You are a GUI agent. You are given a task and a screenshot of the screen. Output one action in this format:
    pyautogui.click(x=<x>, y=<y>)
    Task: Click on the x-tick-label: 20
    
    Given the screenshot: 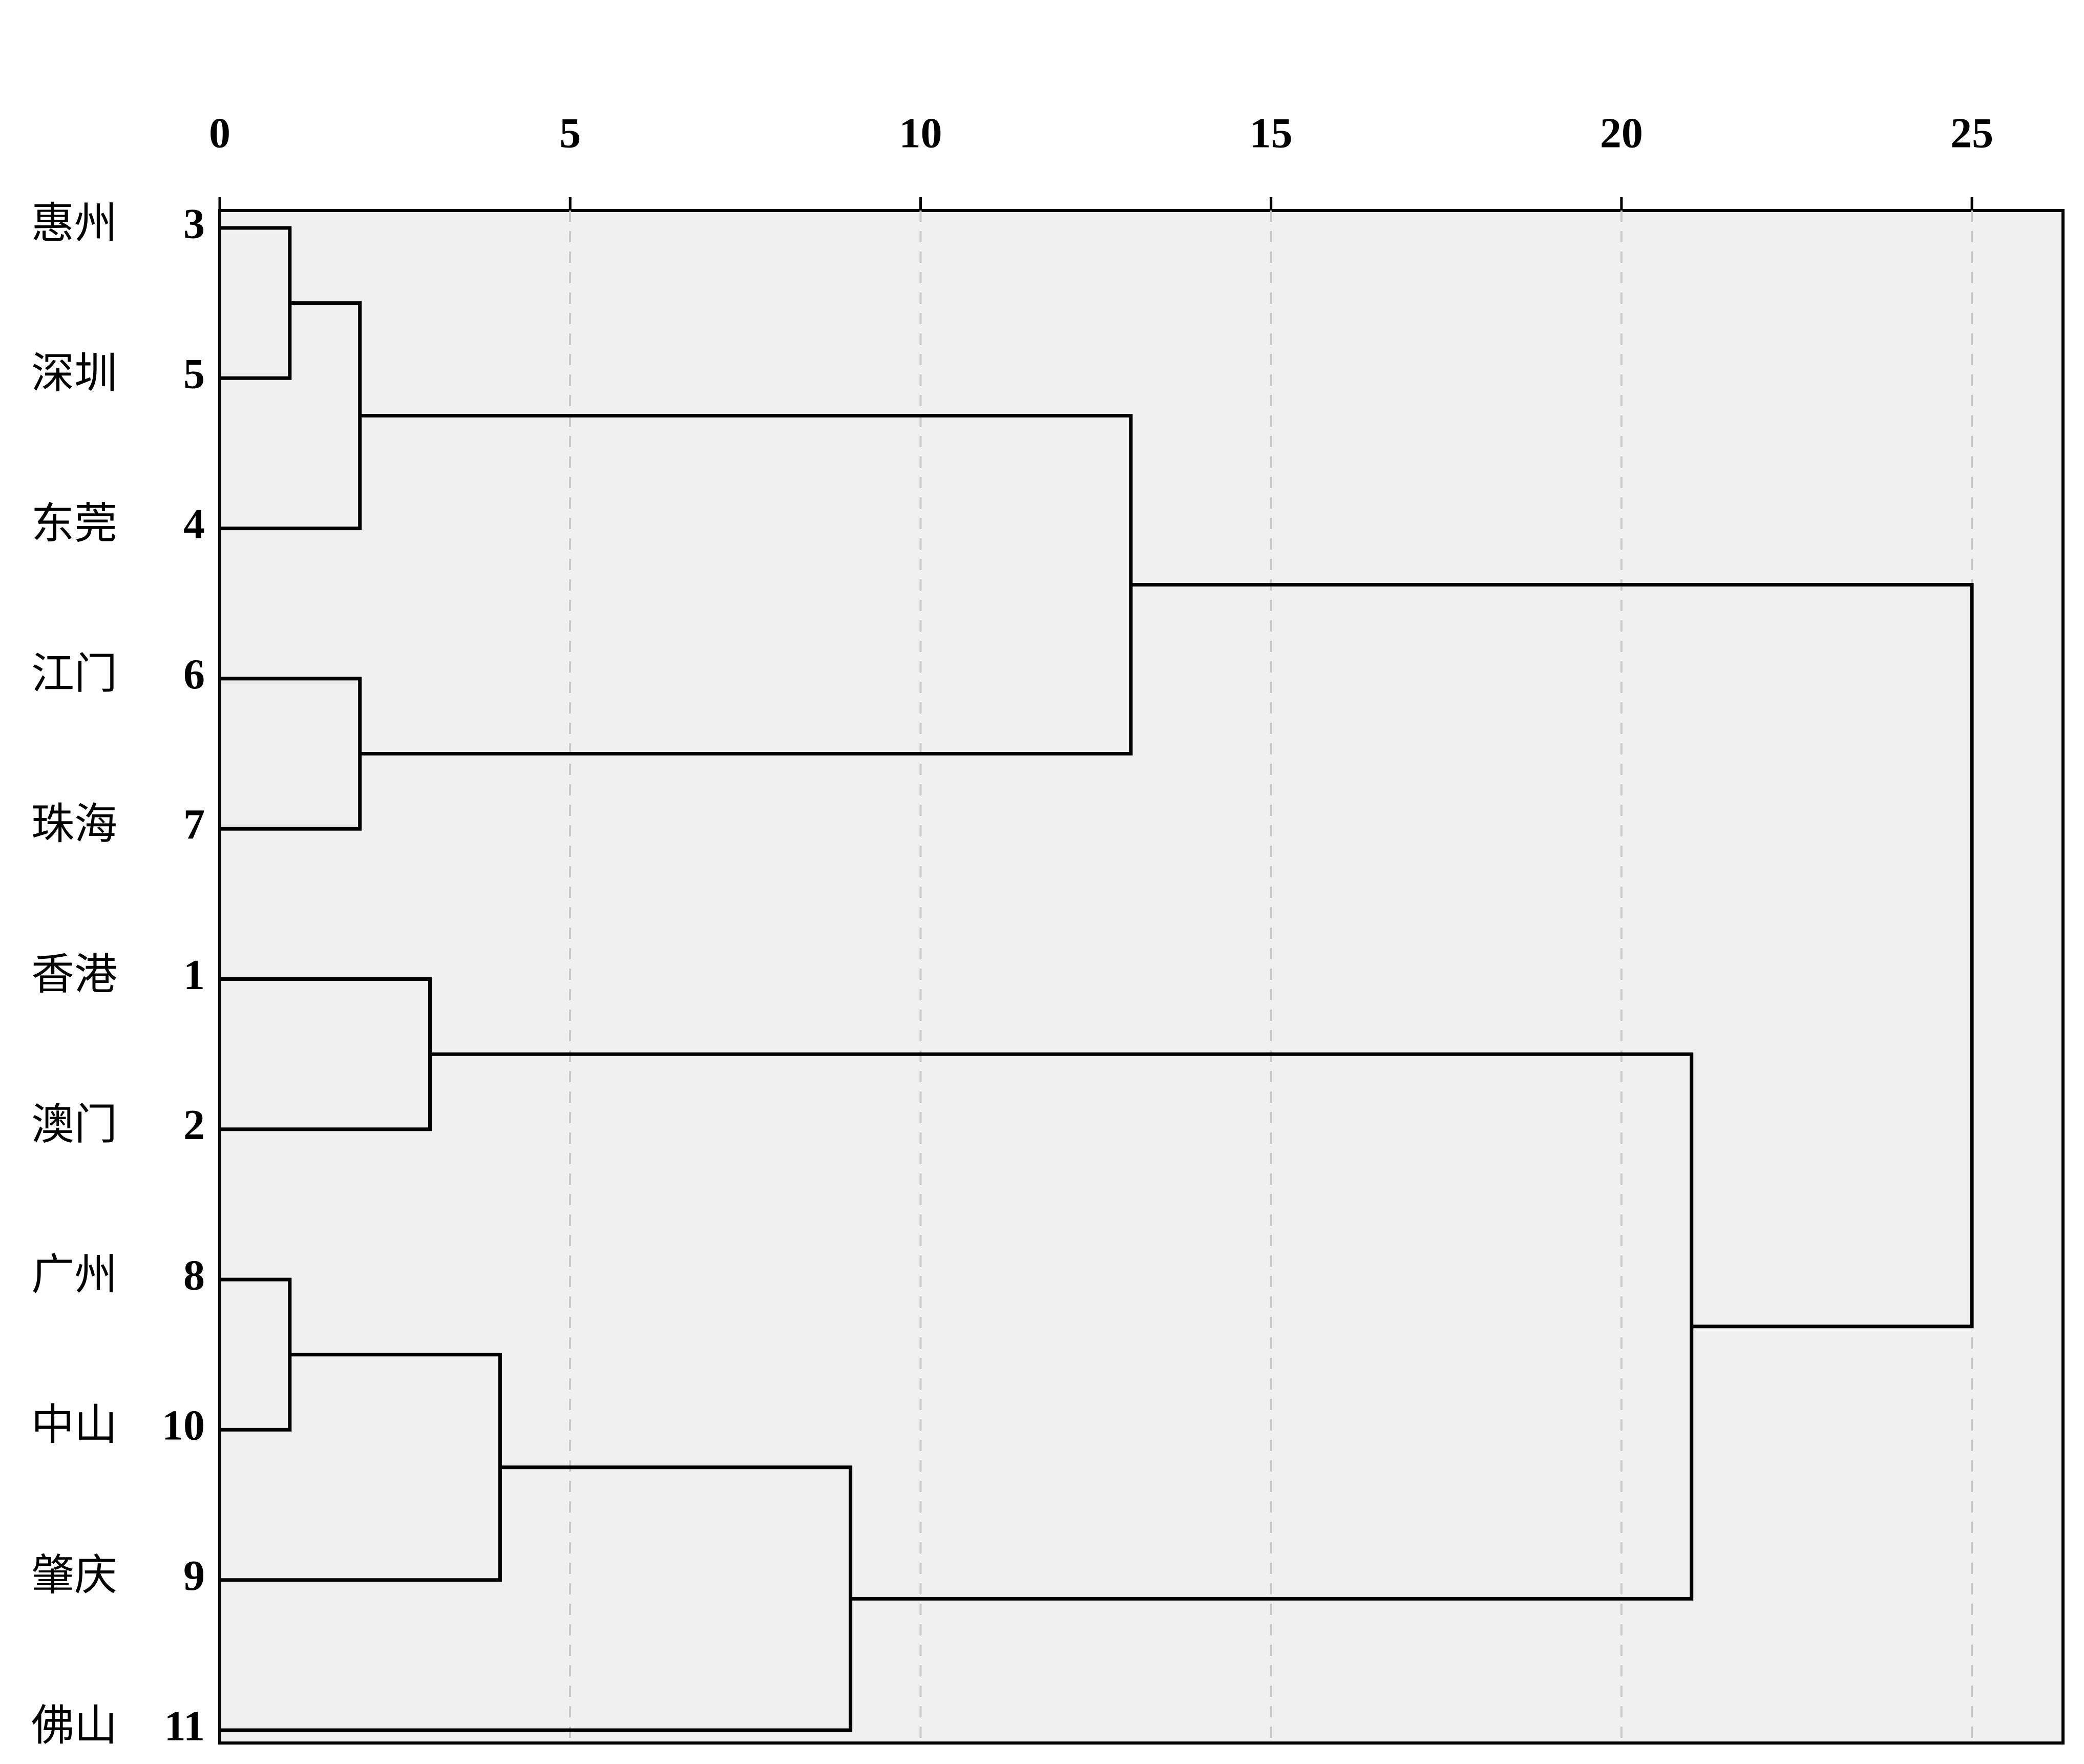 What is the action you would take?
    pyautogui.click(x=1621, y=133)
    